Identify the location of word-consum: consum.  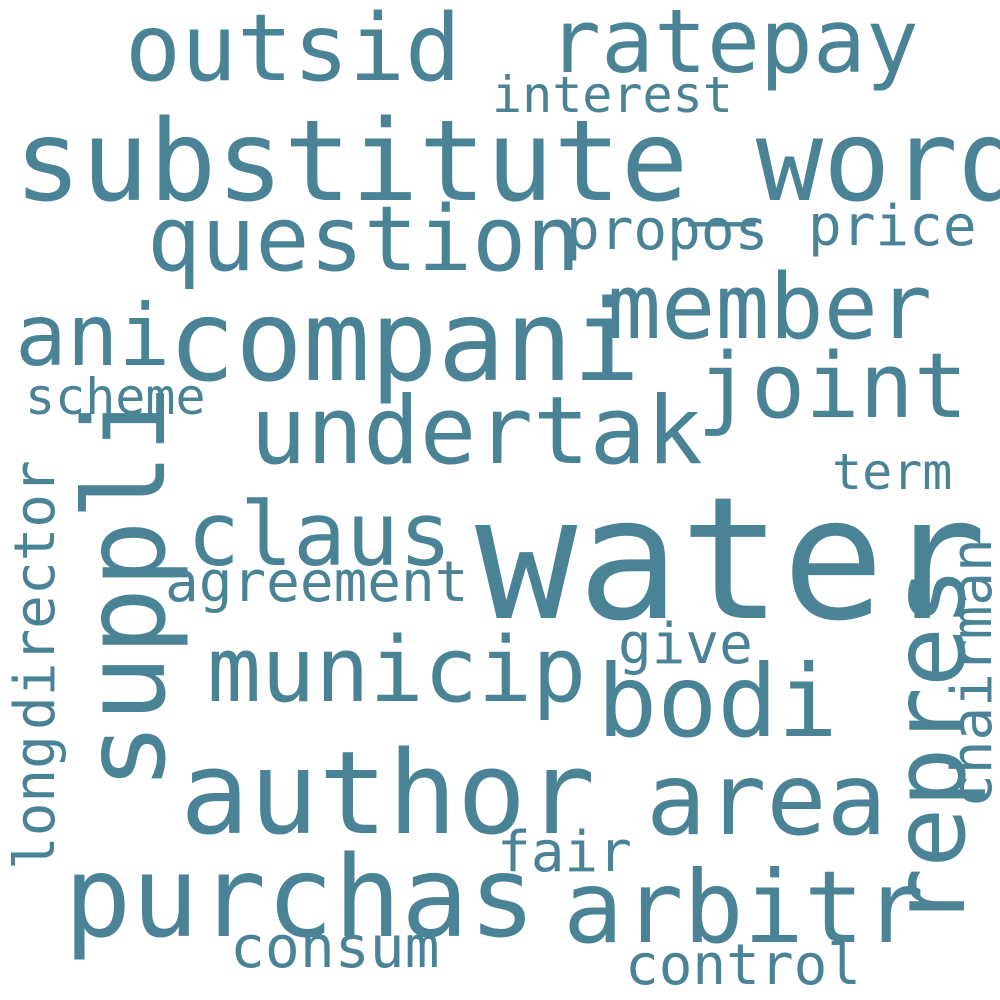
(335, 947).